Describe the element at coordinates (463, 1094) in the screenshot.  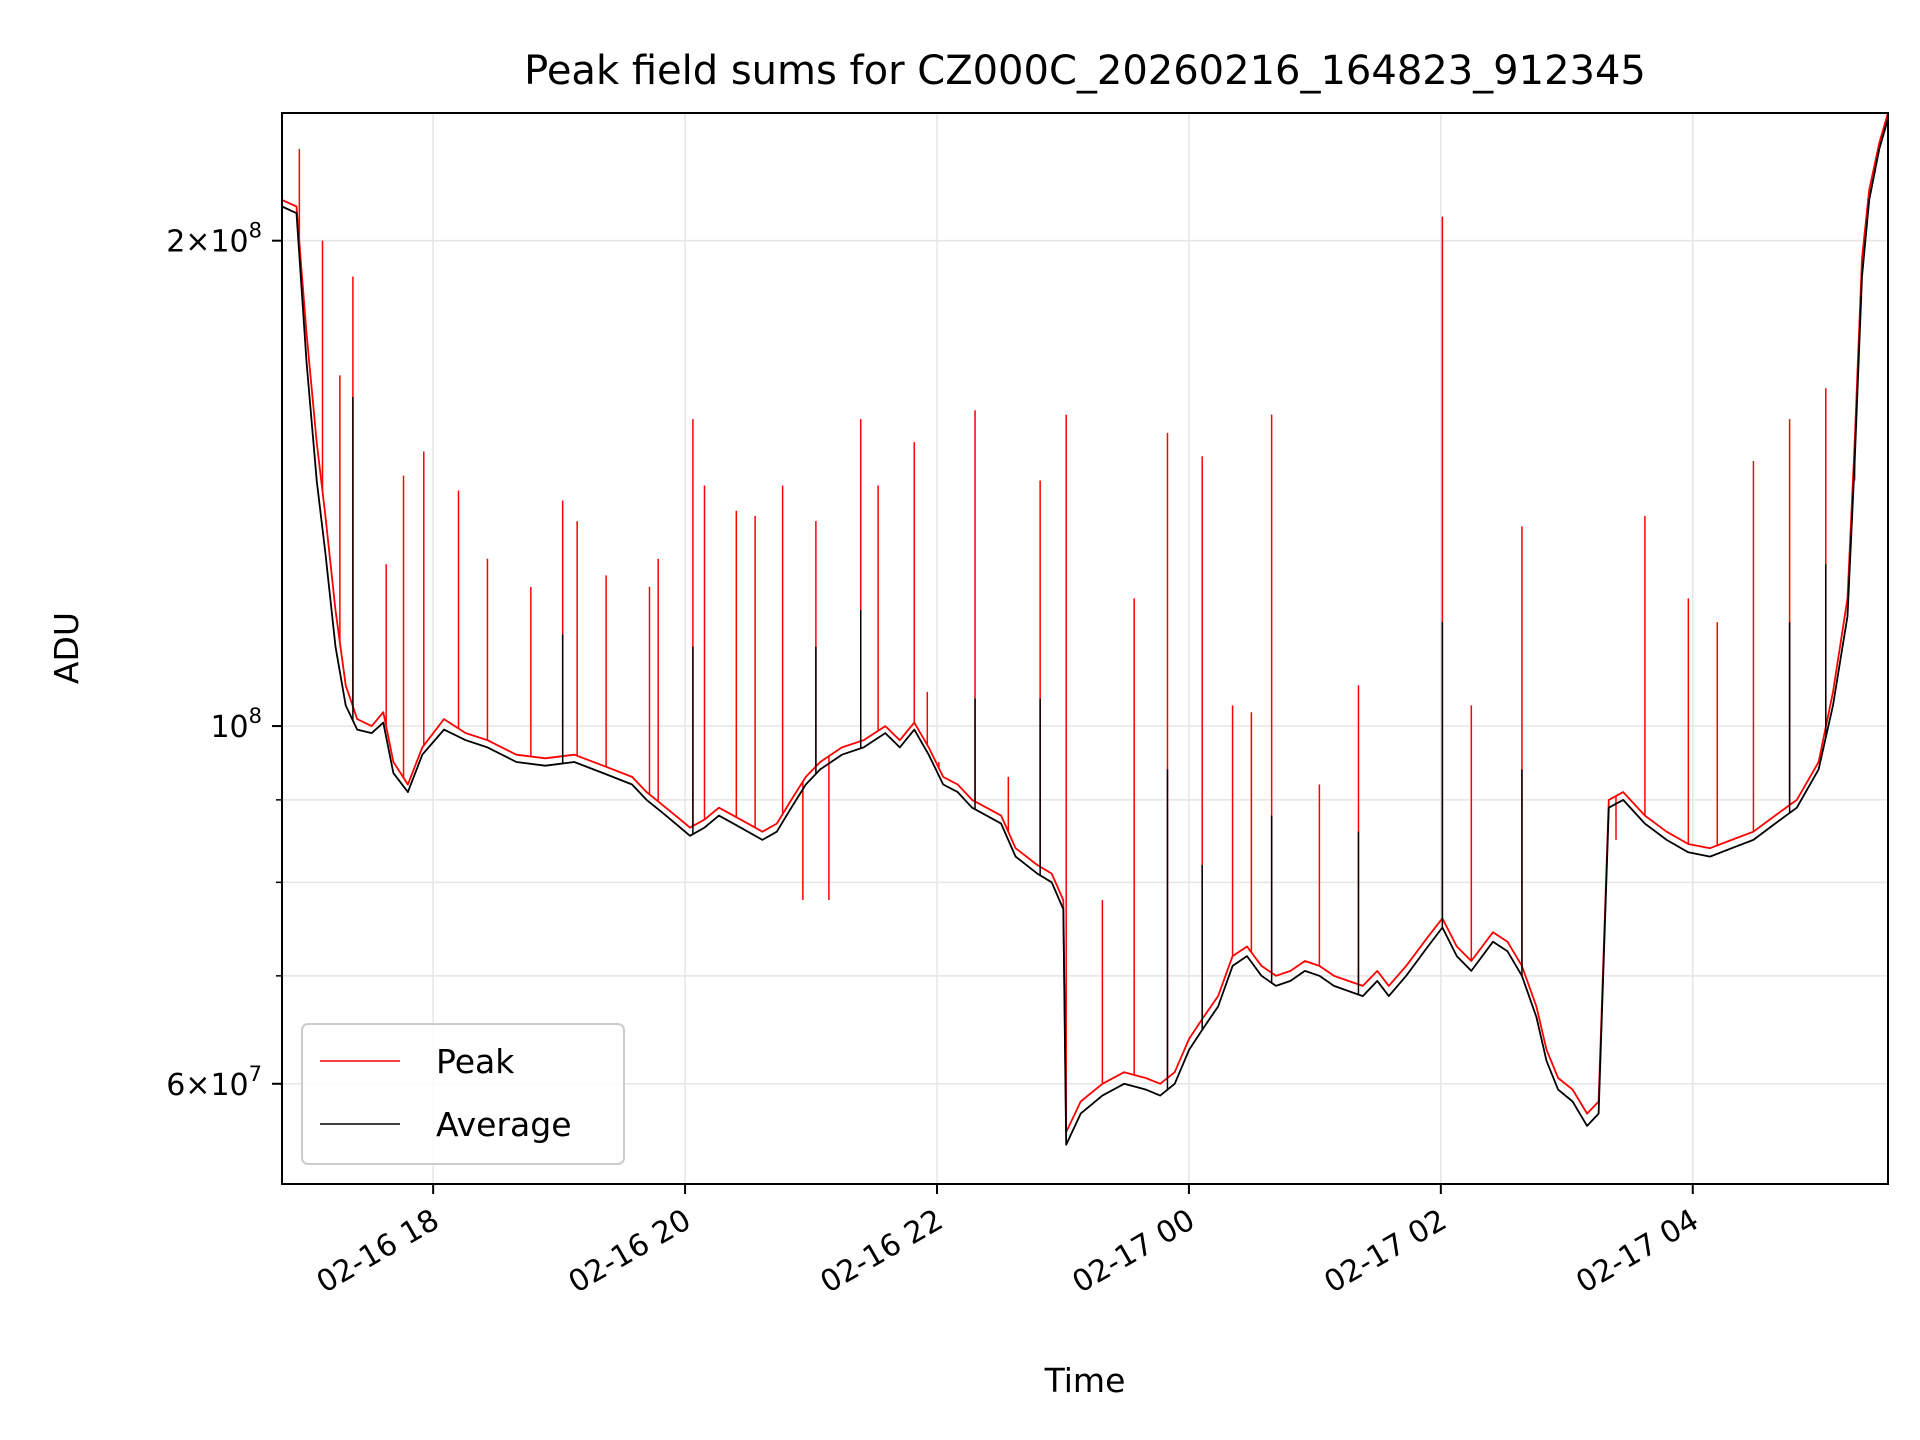
I see `legend: Peak Average` at that location.